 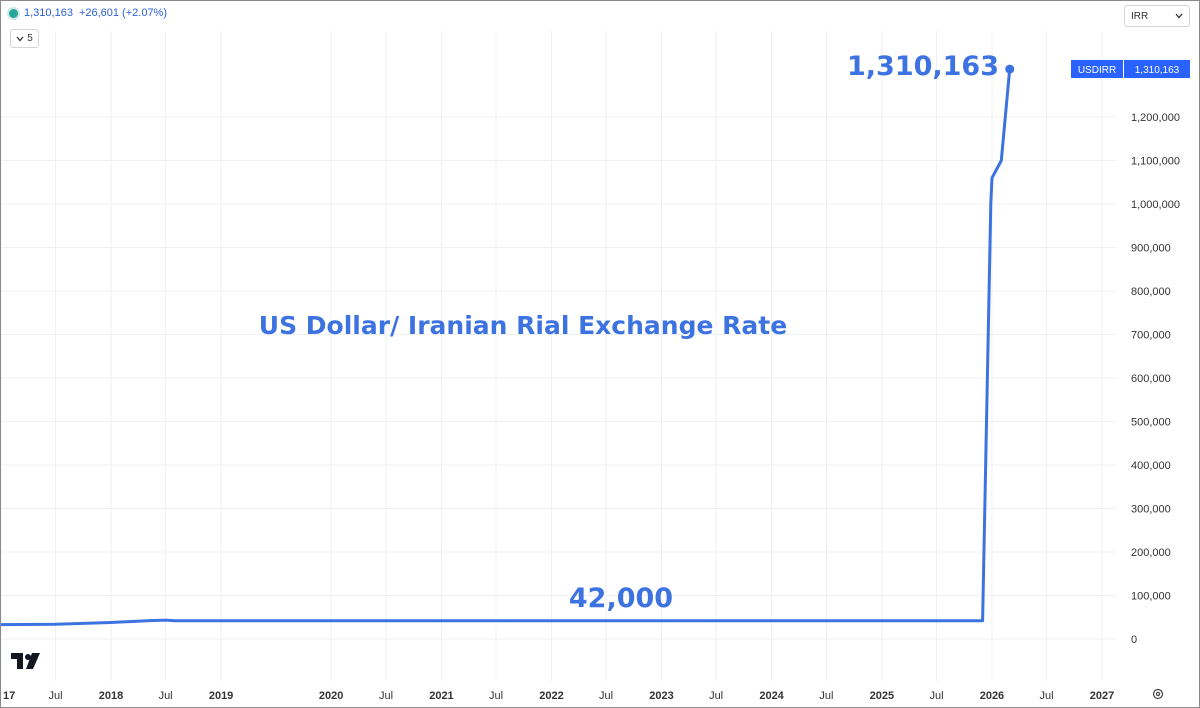 I want to click on price-label-symbol-box, so click(x=1097, y=69).